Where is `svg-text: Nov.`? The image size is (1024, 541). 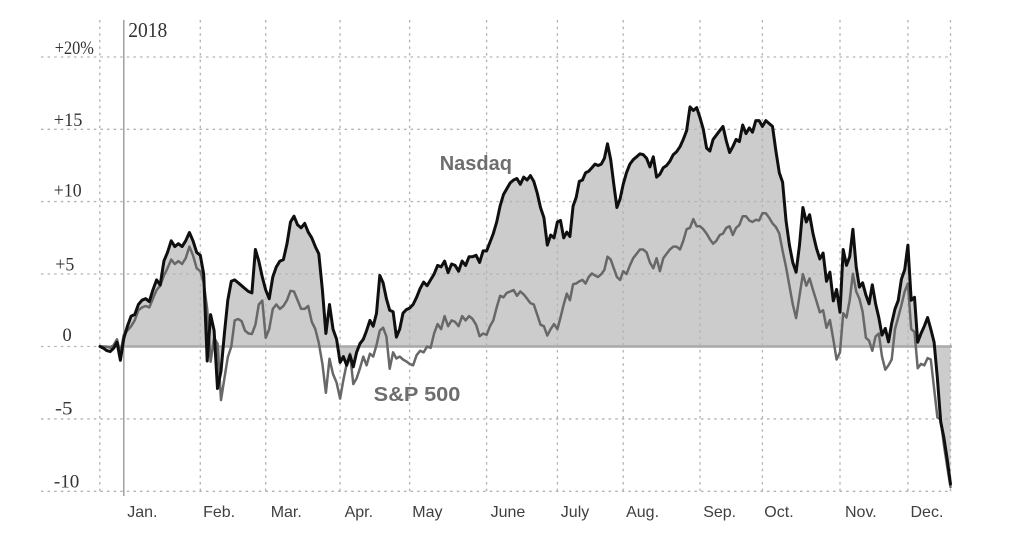
svg-text: Nov. is located at coordinates (861, 512).